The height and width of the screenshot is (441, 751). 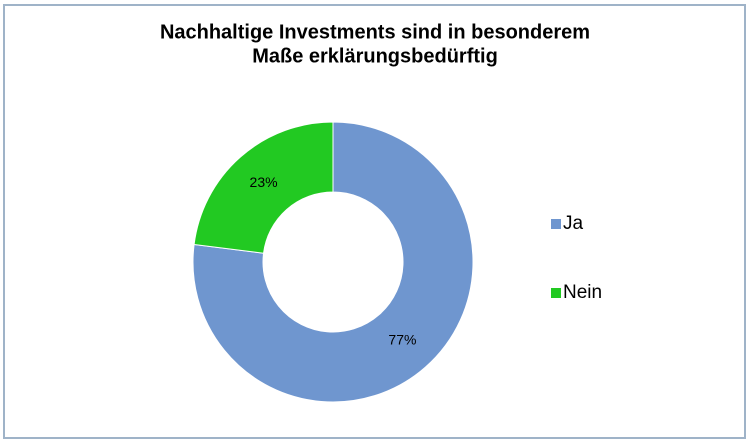 I want to click on donut-segment, so click(x=263, y=187).